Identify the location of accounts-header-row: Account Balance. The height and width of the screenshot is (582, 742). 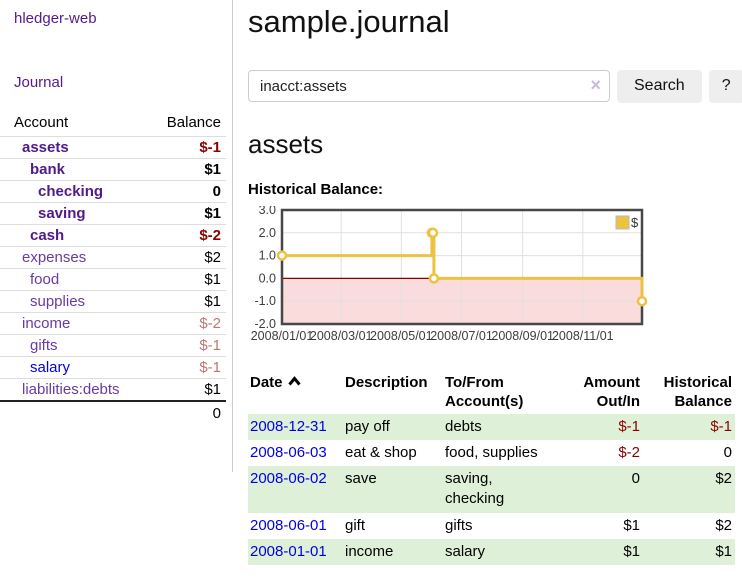
(113, 124).